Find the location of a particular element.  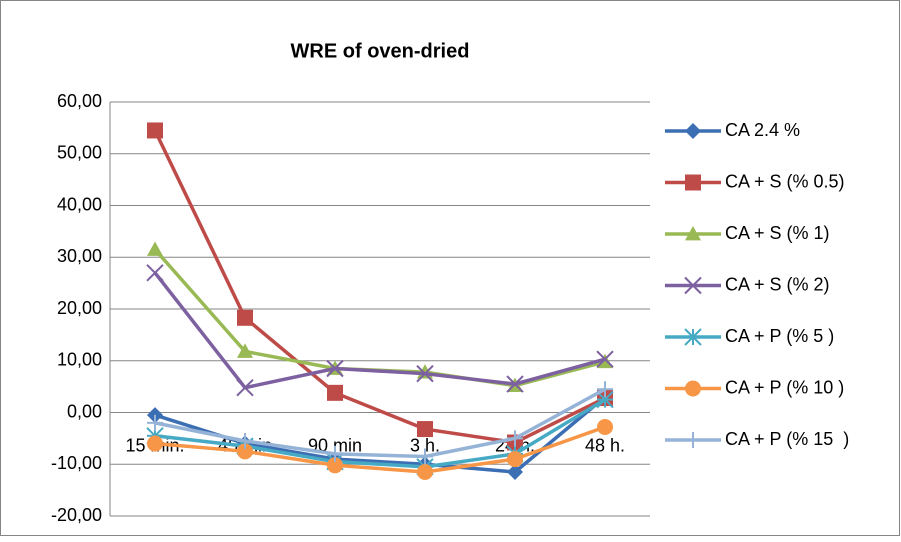

chart-title: WRE of oven-dried is located at coordinates (380, 51).